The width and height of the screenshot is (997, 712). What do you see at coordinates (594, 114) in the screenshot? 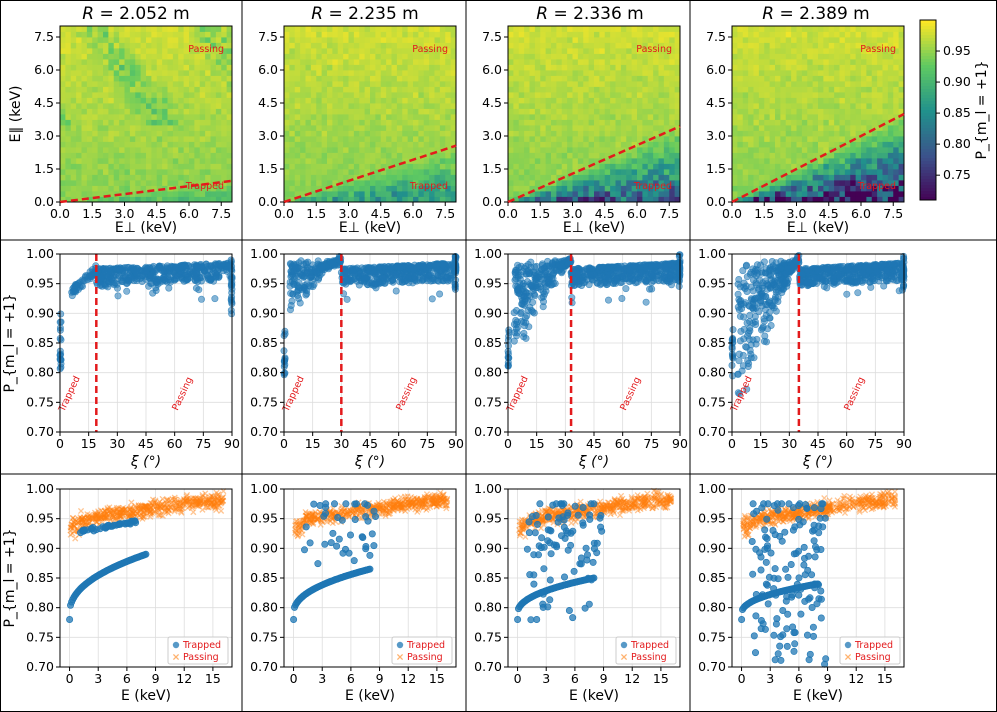
I see `heatmap-cells` at bounding box center [594, 114].